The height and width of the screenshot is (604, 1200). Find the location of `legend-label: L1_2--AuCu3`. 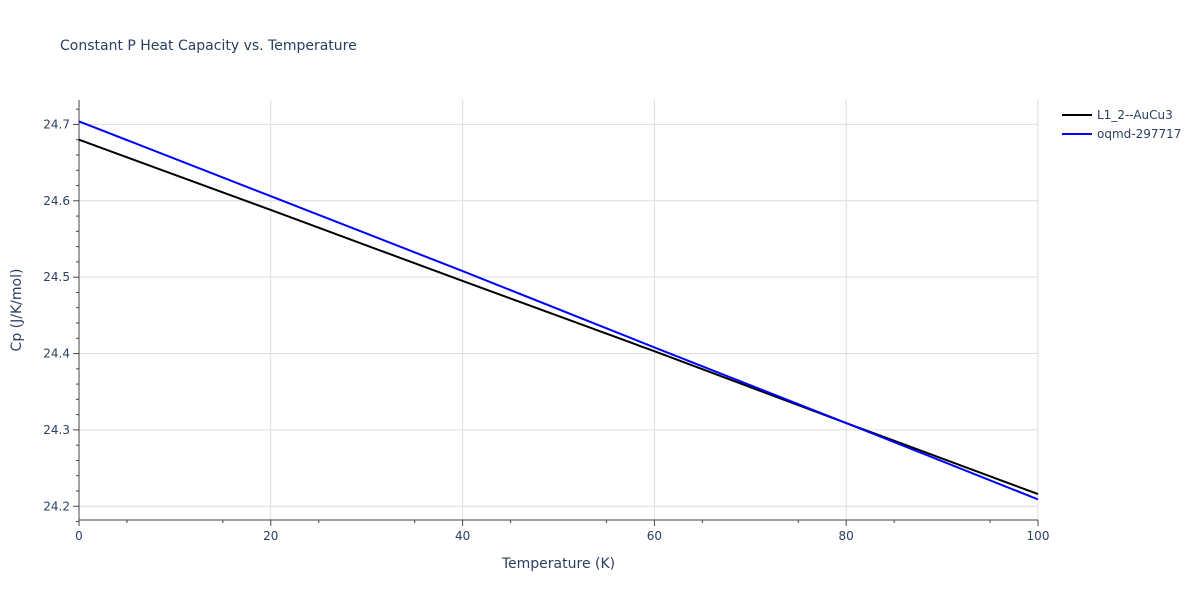

legend-label: L1_2--AuCu3 is located at coordinates (1135, 115).